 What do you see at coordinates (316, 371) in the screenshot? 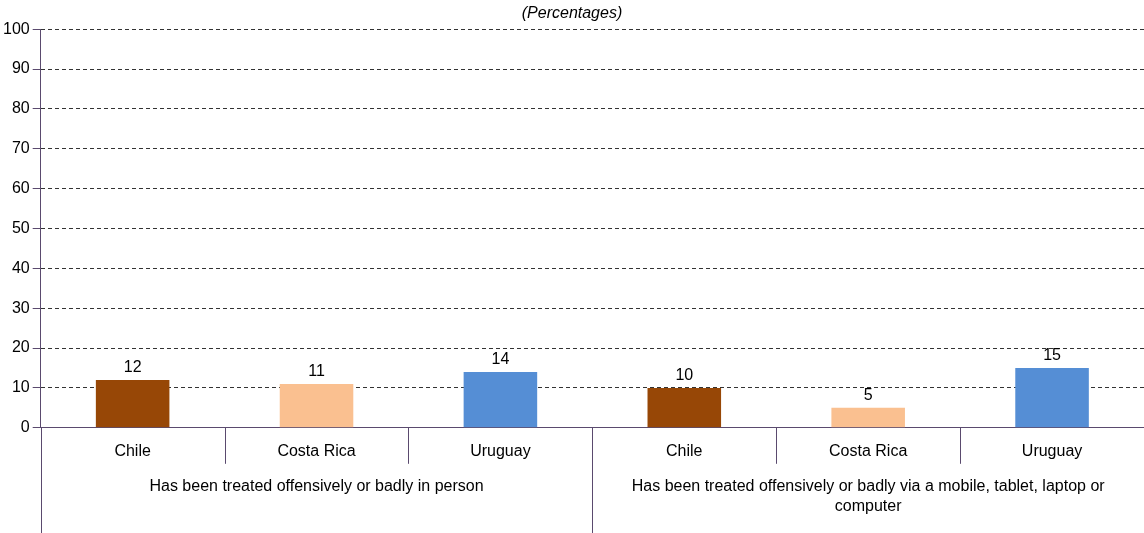
I see `data-label: 11` at bounding box center [316, 371].